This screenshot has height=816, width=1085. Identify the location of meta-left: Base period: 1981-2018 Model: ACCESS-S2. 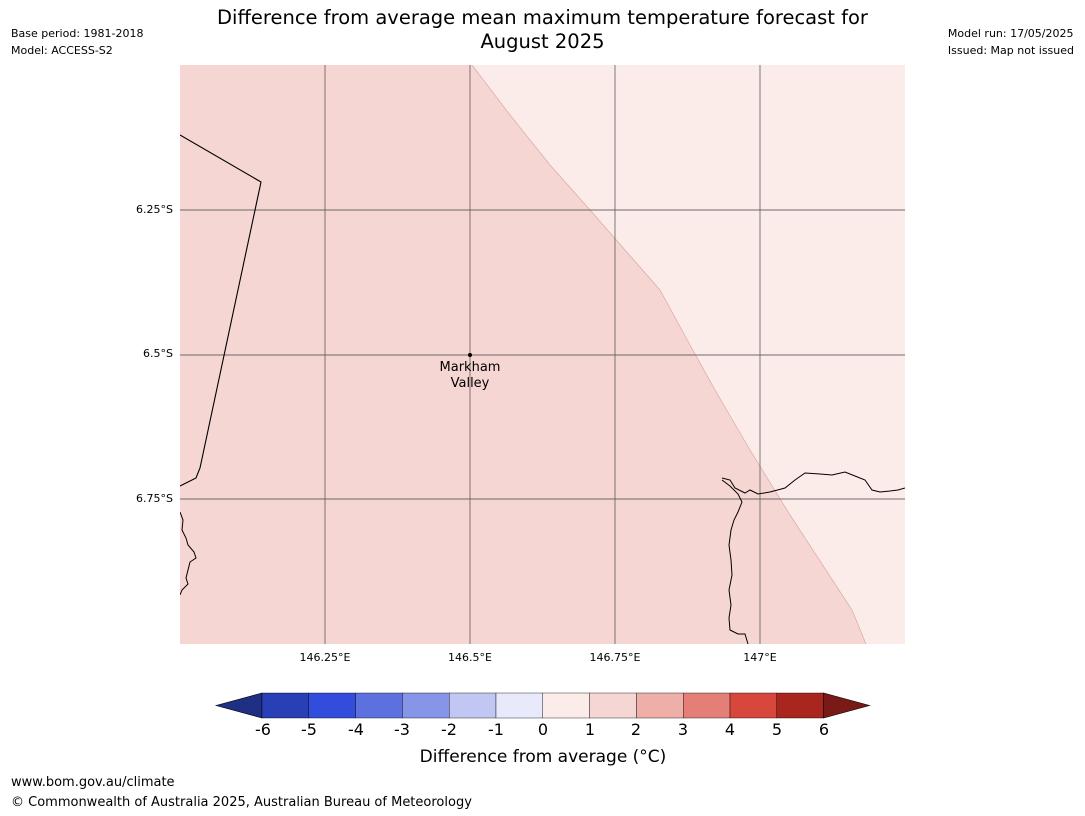
(77, 42).